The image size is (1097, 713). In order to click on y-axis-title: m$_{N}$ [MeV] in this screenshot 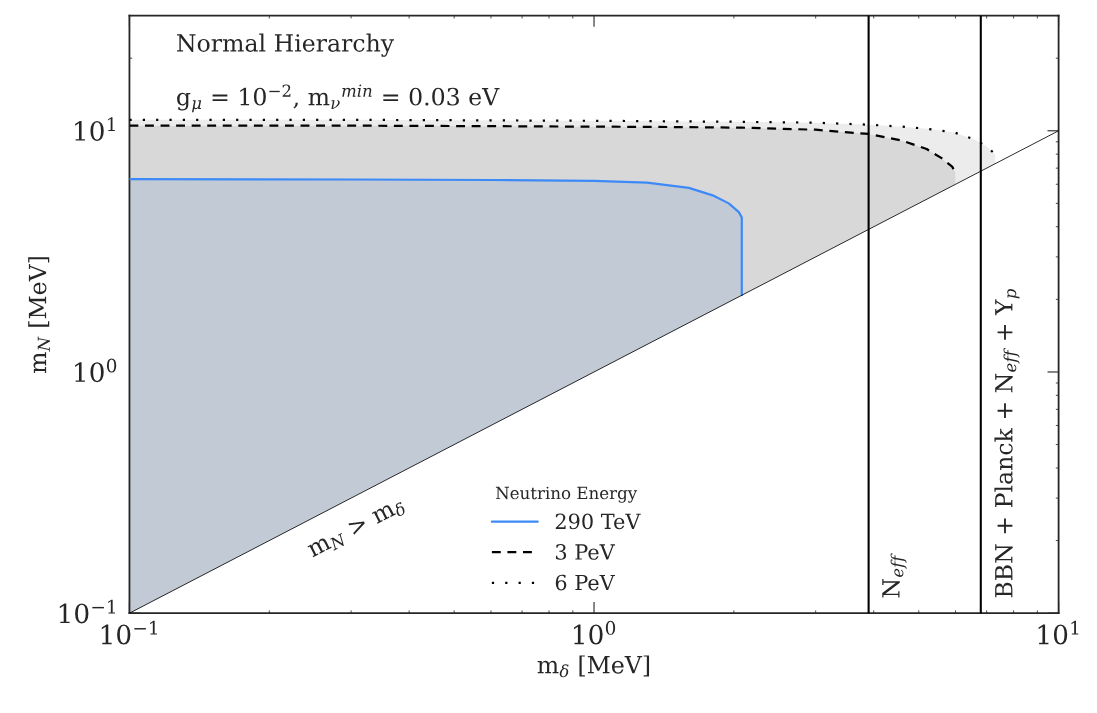, I will do `click(39, 315)`.